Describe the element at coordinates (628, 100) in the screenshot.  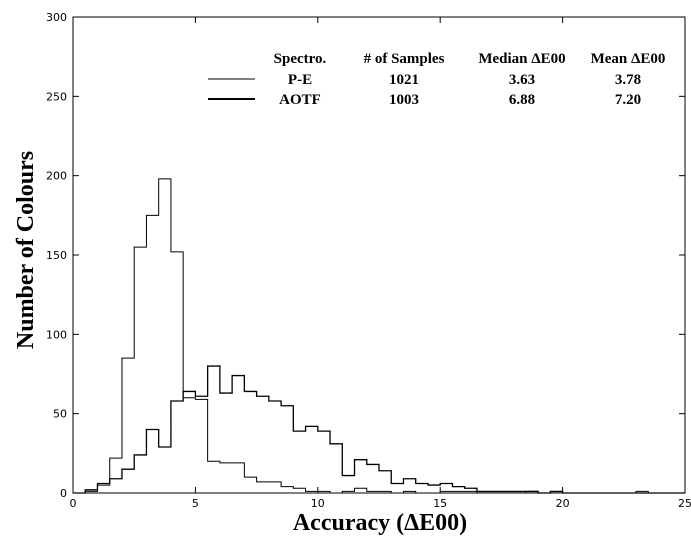
I see `legend-aotf-mean: 7.20` at that location.